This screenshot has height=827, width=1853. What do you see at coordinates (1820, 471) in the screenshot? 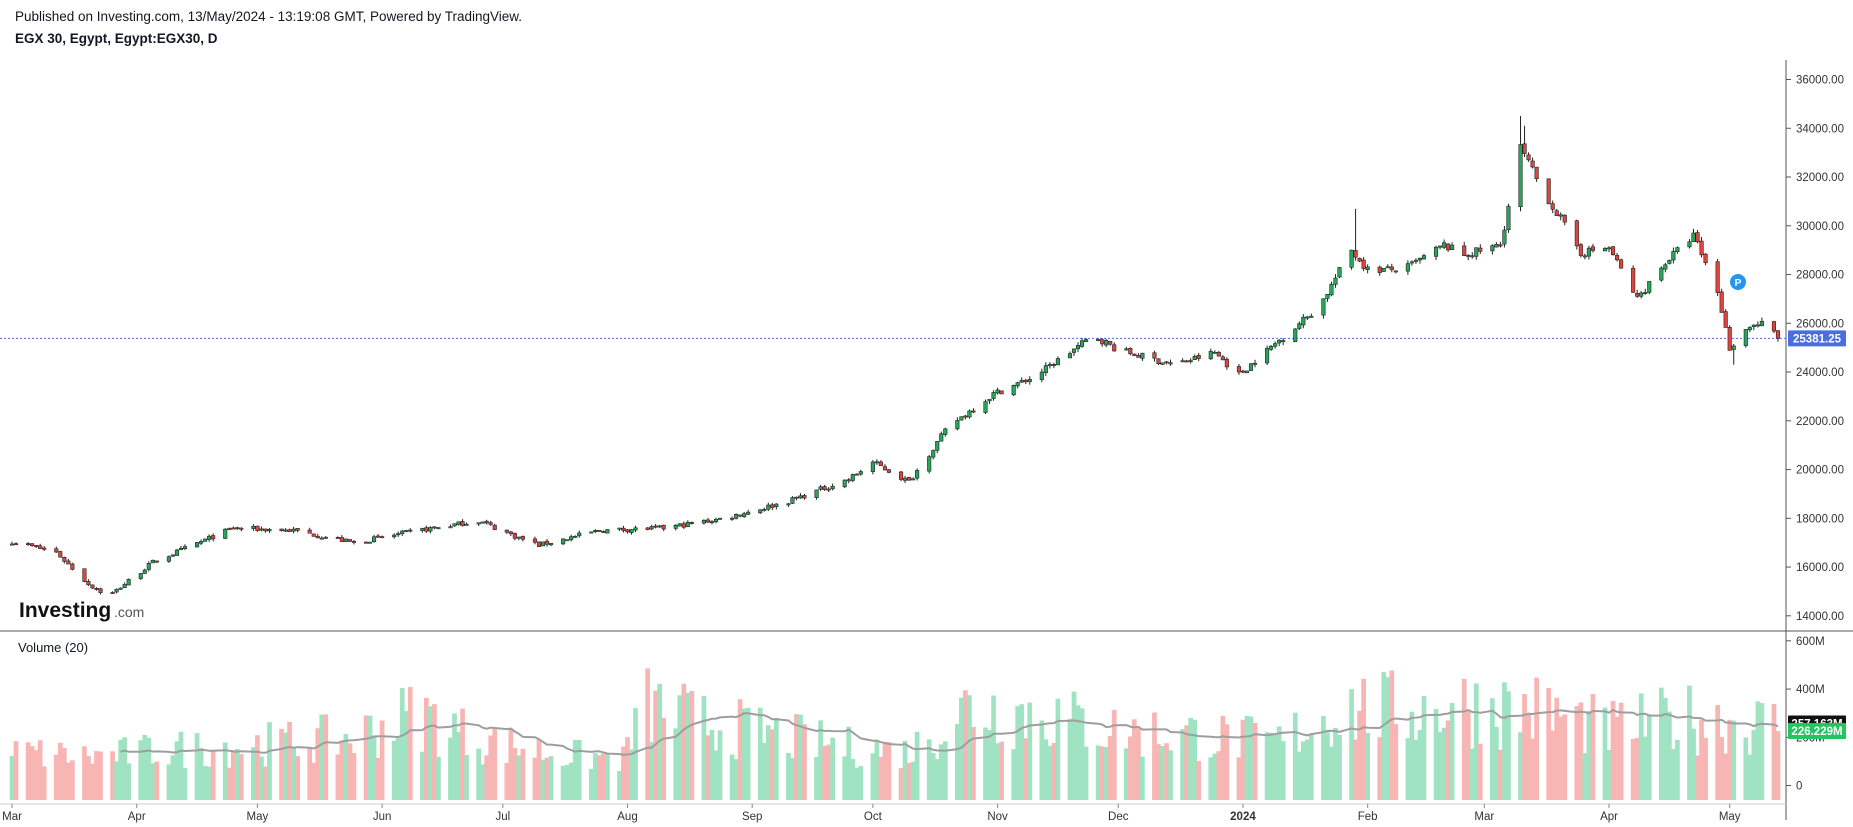
I see `price-tick-label: 20000.00` at bounding box center [1820, 471].